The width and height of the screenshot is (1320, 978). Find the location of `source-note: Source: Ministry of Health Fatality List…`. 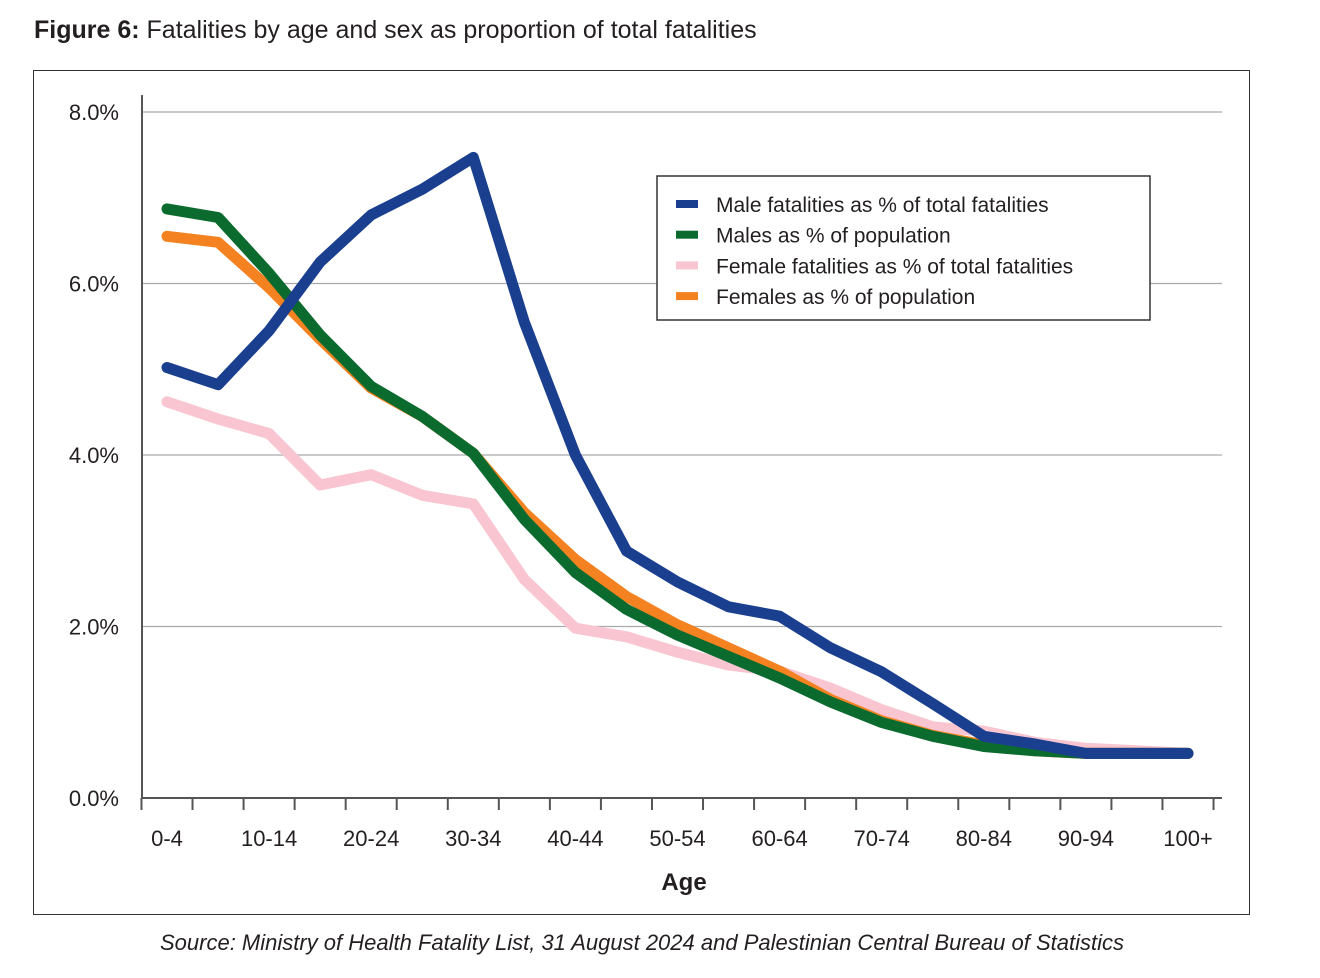

source-note: Source: Ministry of Health Fatality List… is located at coordinates (641, 942).